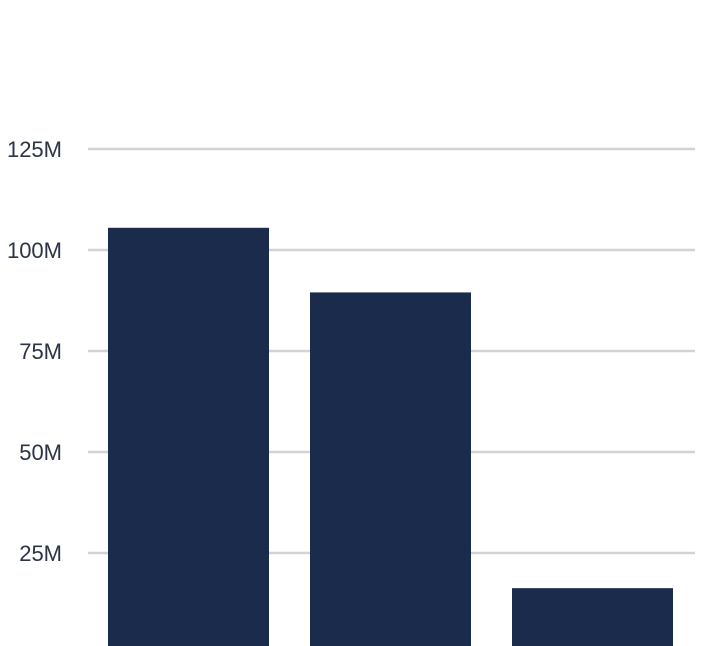 The height and width of the screenshot is (646, 722). Describe the element at coordinates (40, 351) in the screenshot. I see `y-tick-label: 75M` at that location.